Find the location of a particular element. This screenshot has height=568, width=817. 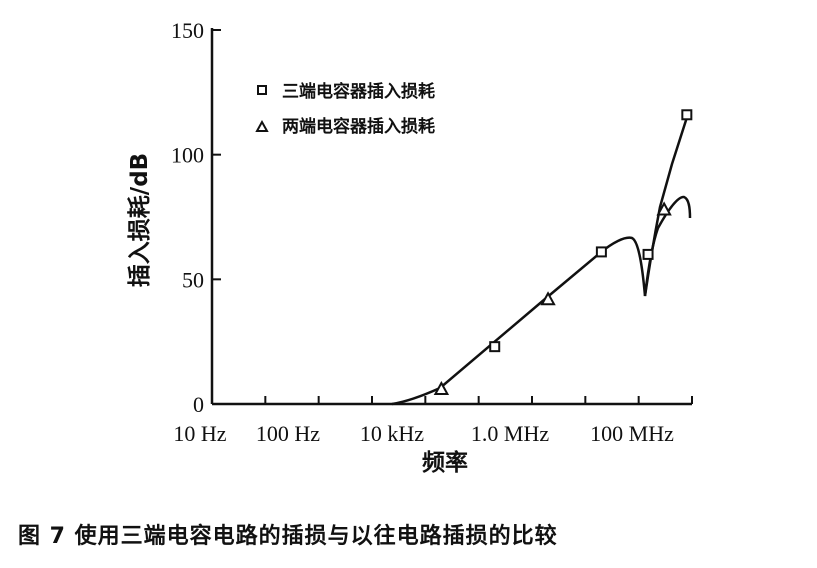

legend-label-two-terminal: 两端电容器插入损耗 is located at coordinates (358, 126).